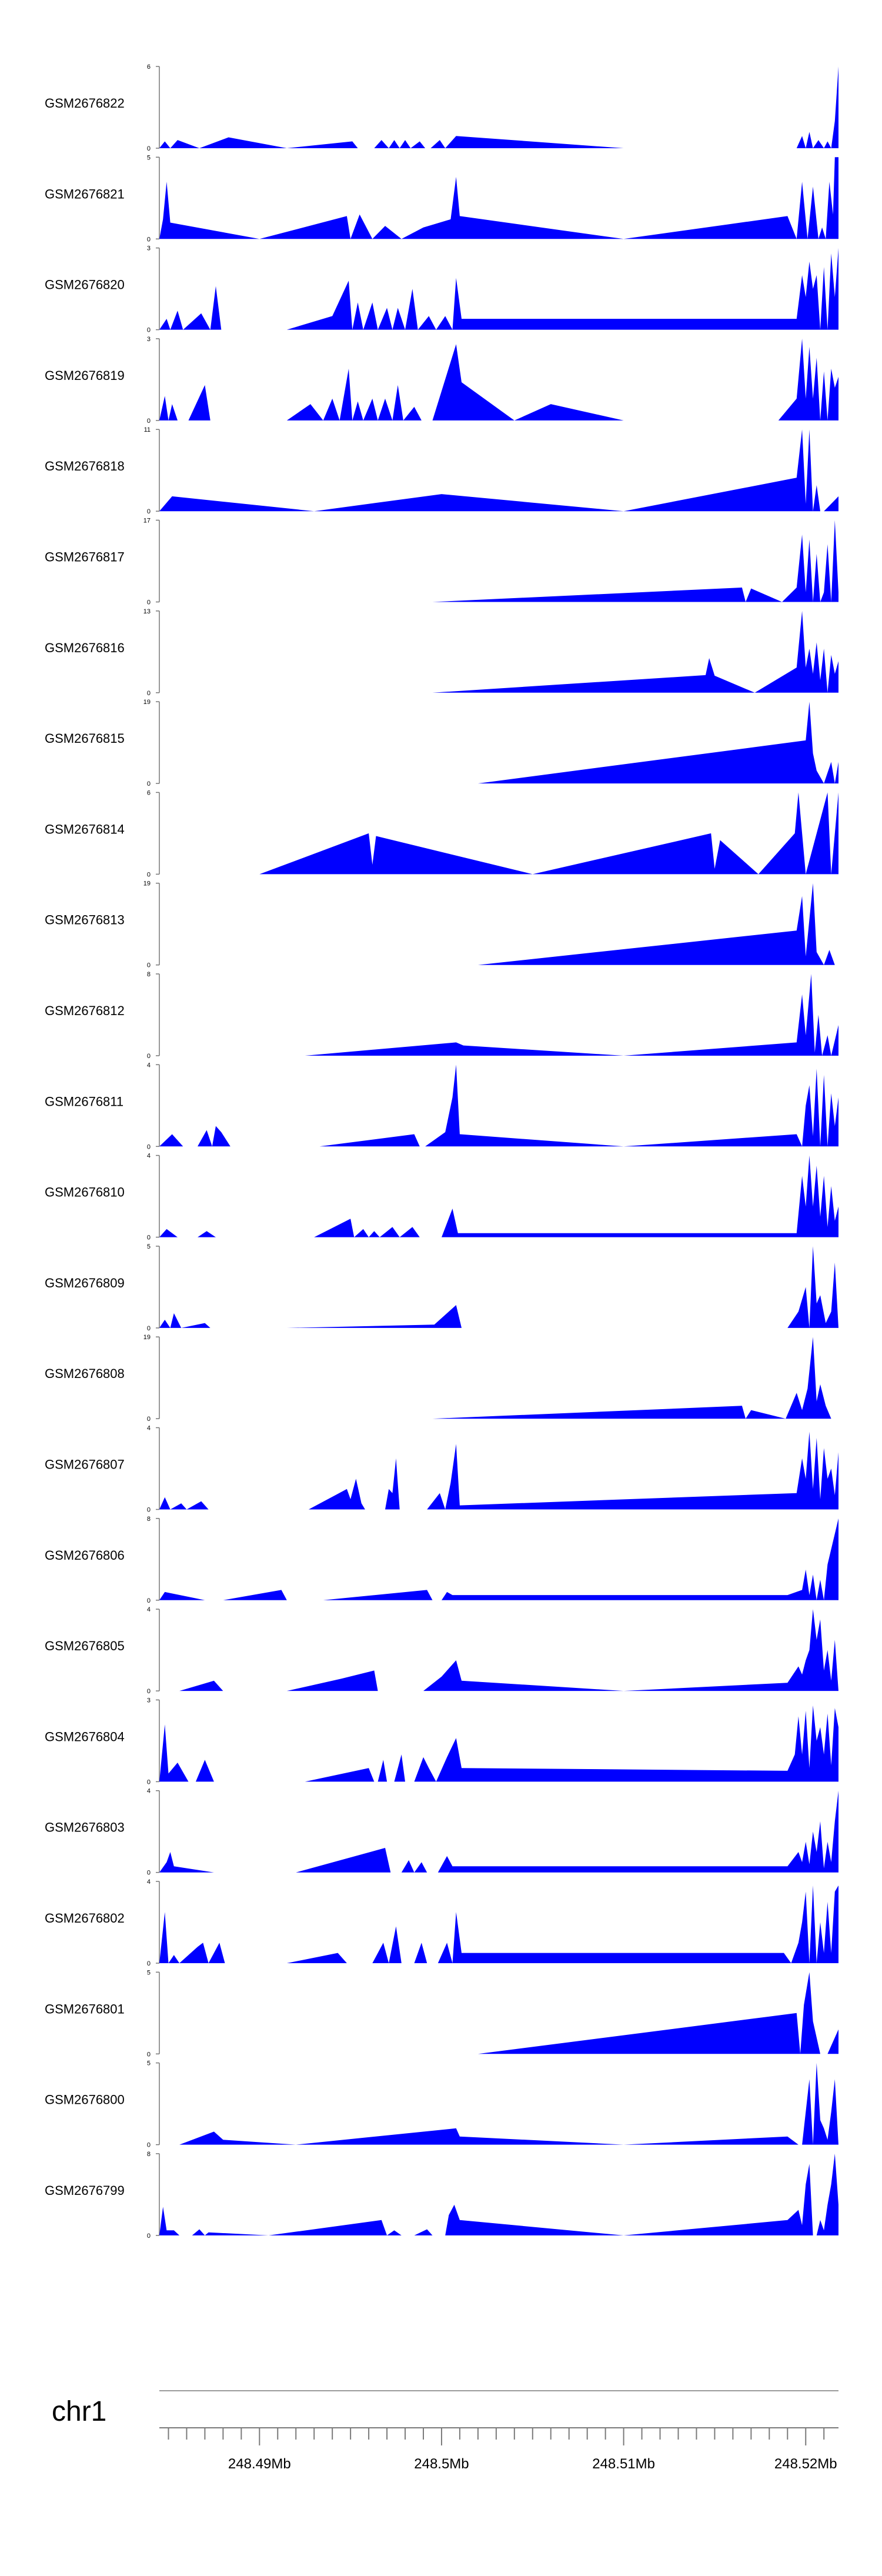  I want to click on y-tick-label-max: 8, so click(149, 974).